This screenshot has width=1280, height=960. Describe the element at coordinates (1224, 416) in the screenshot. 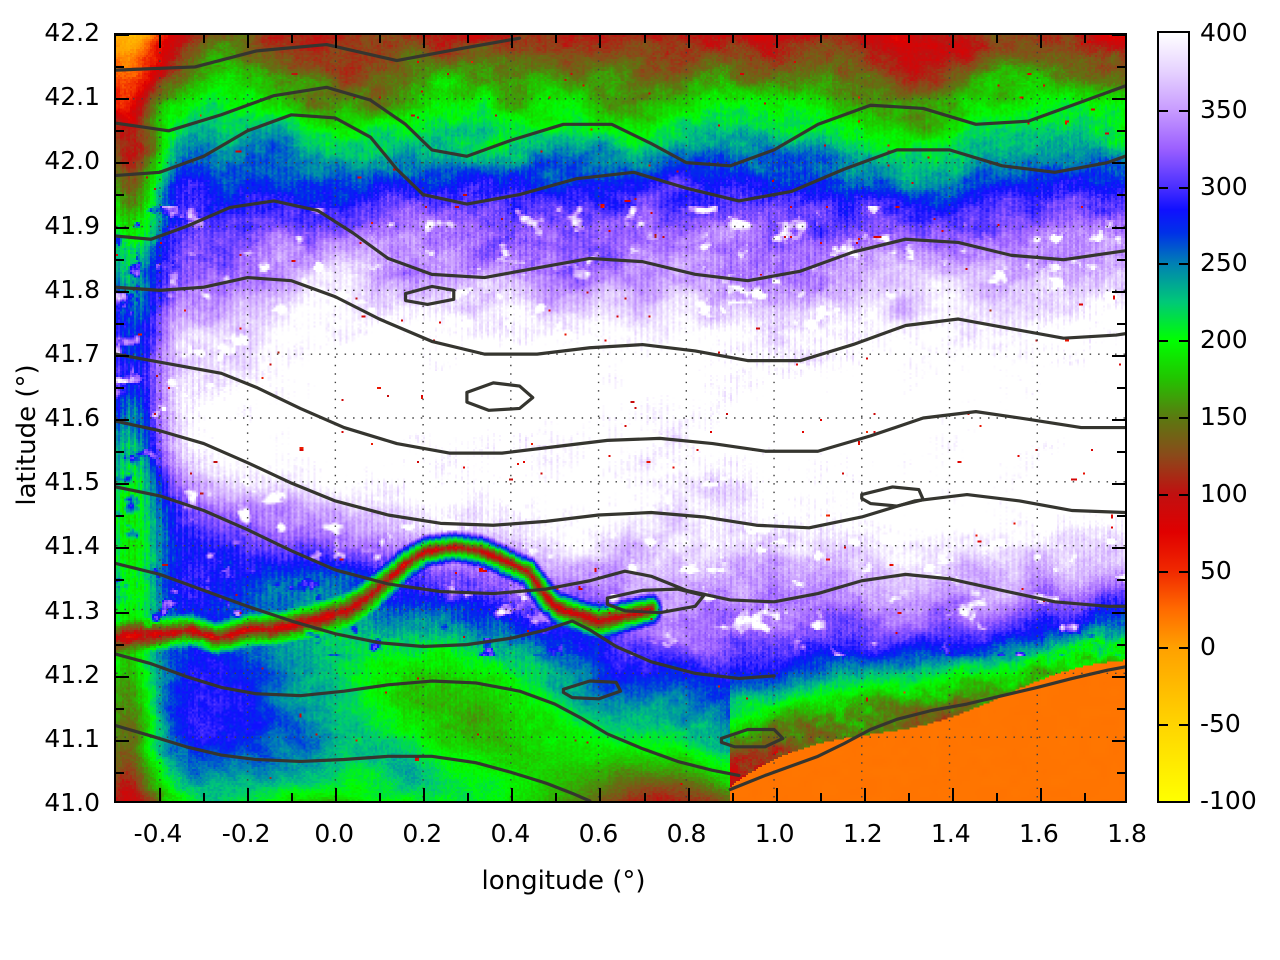

I see `colorbar-tick-label: 150` at that location.